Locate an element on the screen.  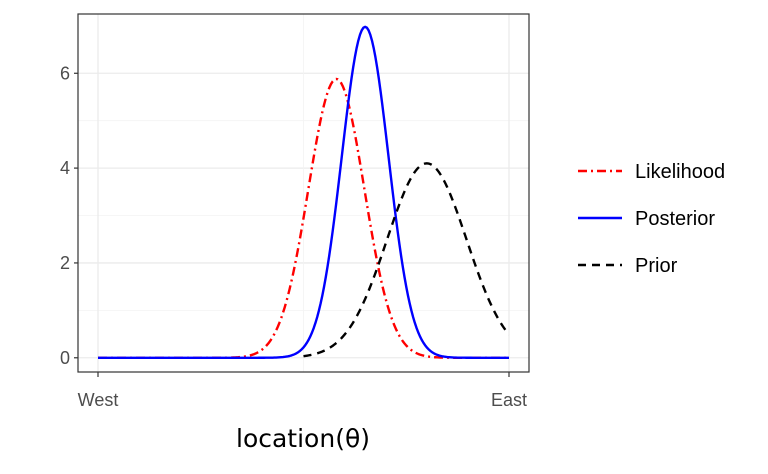
y-axis: 0 2 4 6 is located at coordinates (69, 215).